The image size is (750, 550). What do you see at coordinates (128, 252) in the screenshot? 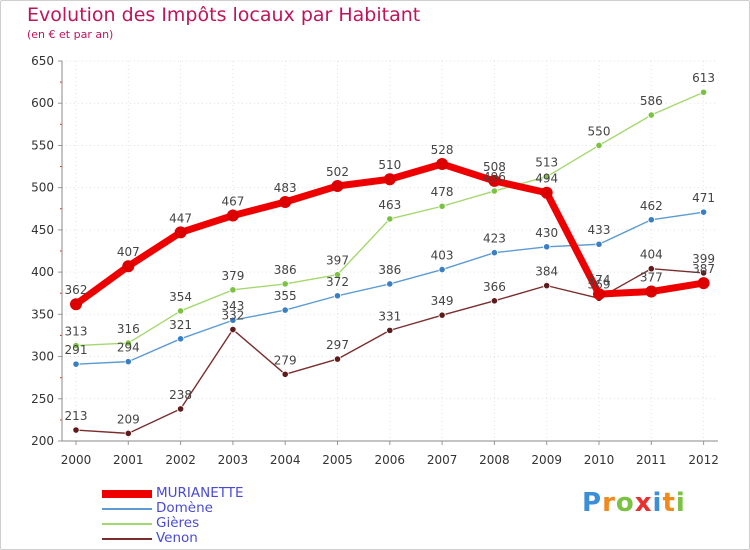
I see `data-label: 407` at bounding box center [128, 252].